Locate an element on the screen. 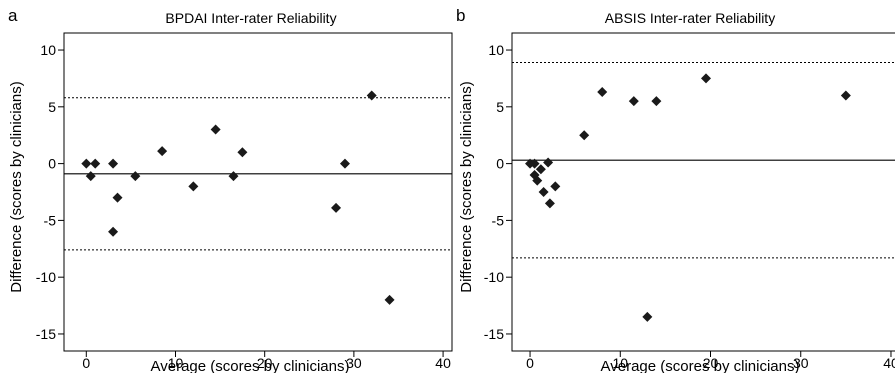 Image resolution: width=895 pixels, height=373 pixels. panel-b-x-tick-label: 40 is located at coordinates (889, 363).